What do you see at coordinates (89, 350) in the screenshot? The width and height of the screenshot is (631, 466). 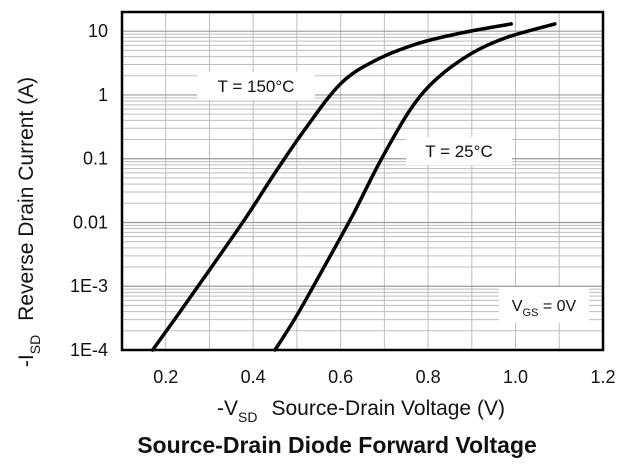 I see `y-tick-label: 1E-4` at bounding box center [89, 350].